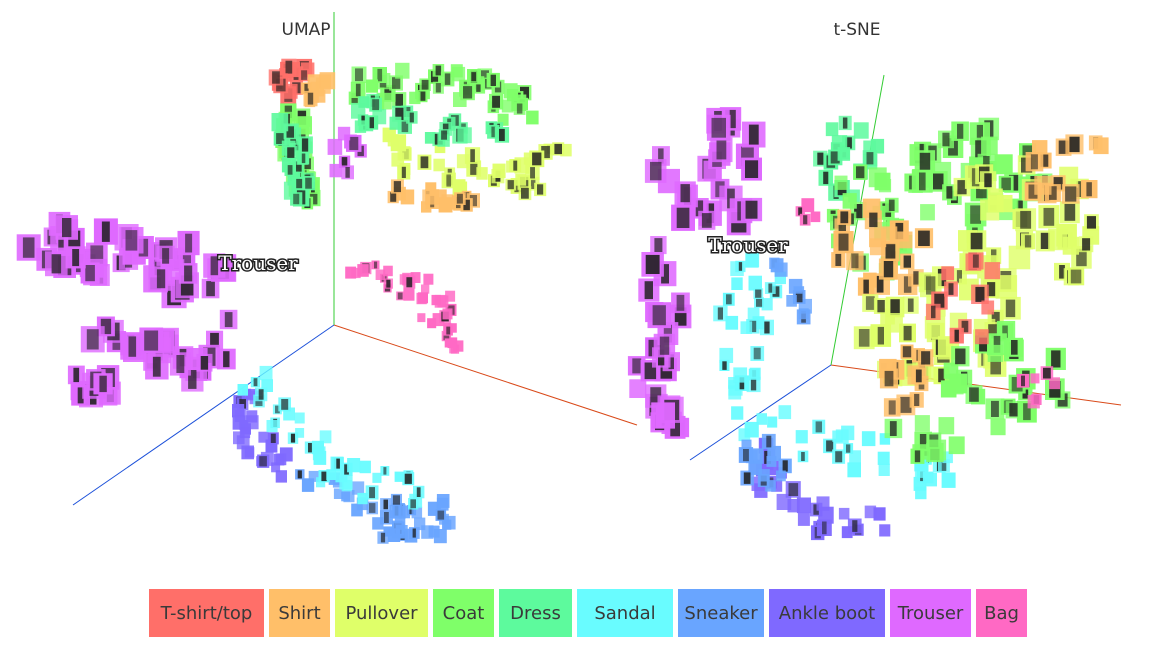  Describe the element at coordinates (453, 349) in the screenshot. I see `umap-bag-thumb` at that location.